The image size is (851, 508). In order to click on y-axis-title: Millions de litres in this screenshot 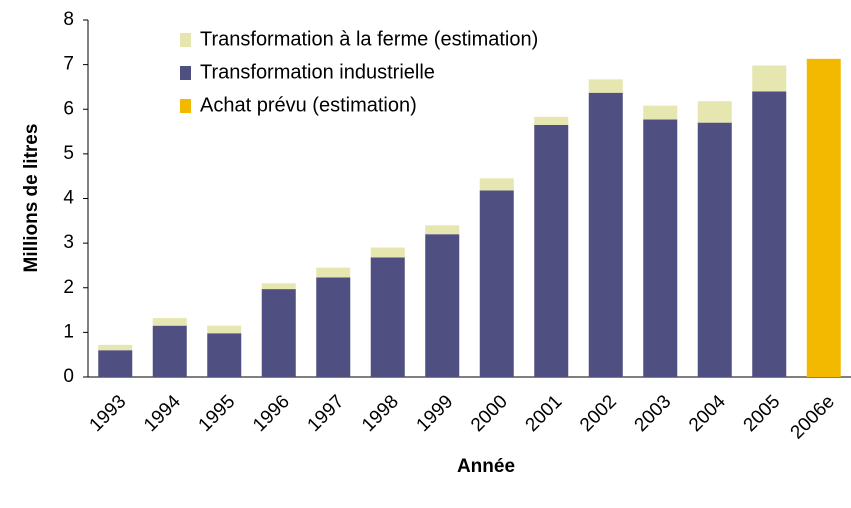, I will do `click(31, 198)`.